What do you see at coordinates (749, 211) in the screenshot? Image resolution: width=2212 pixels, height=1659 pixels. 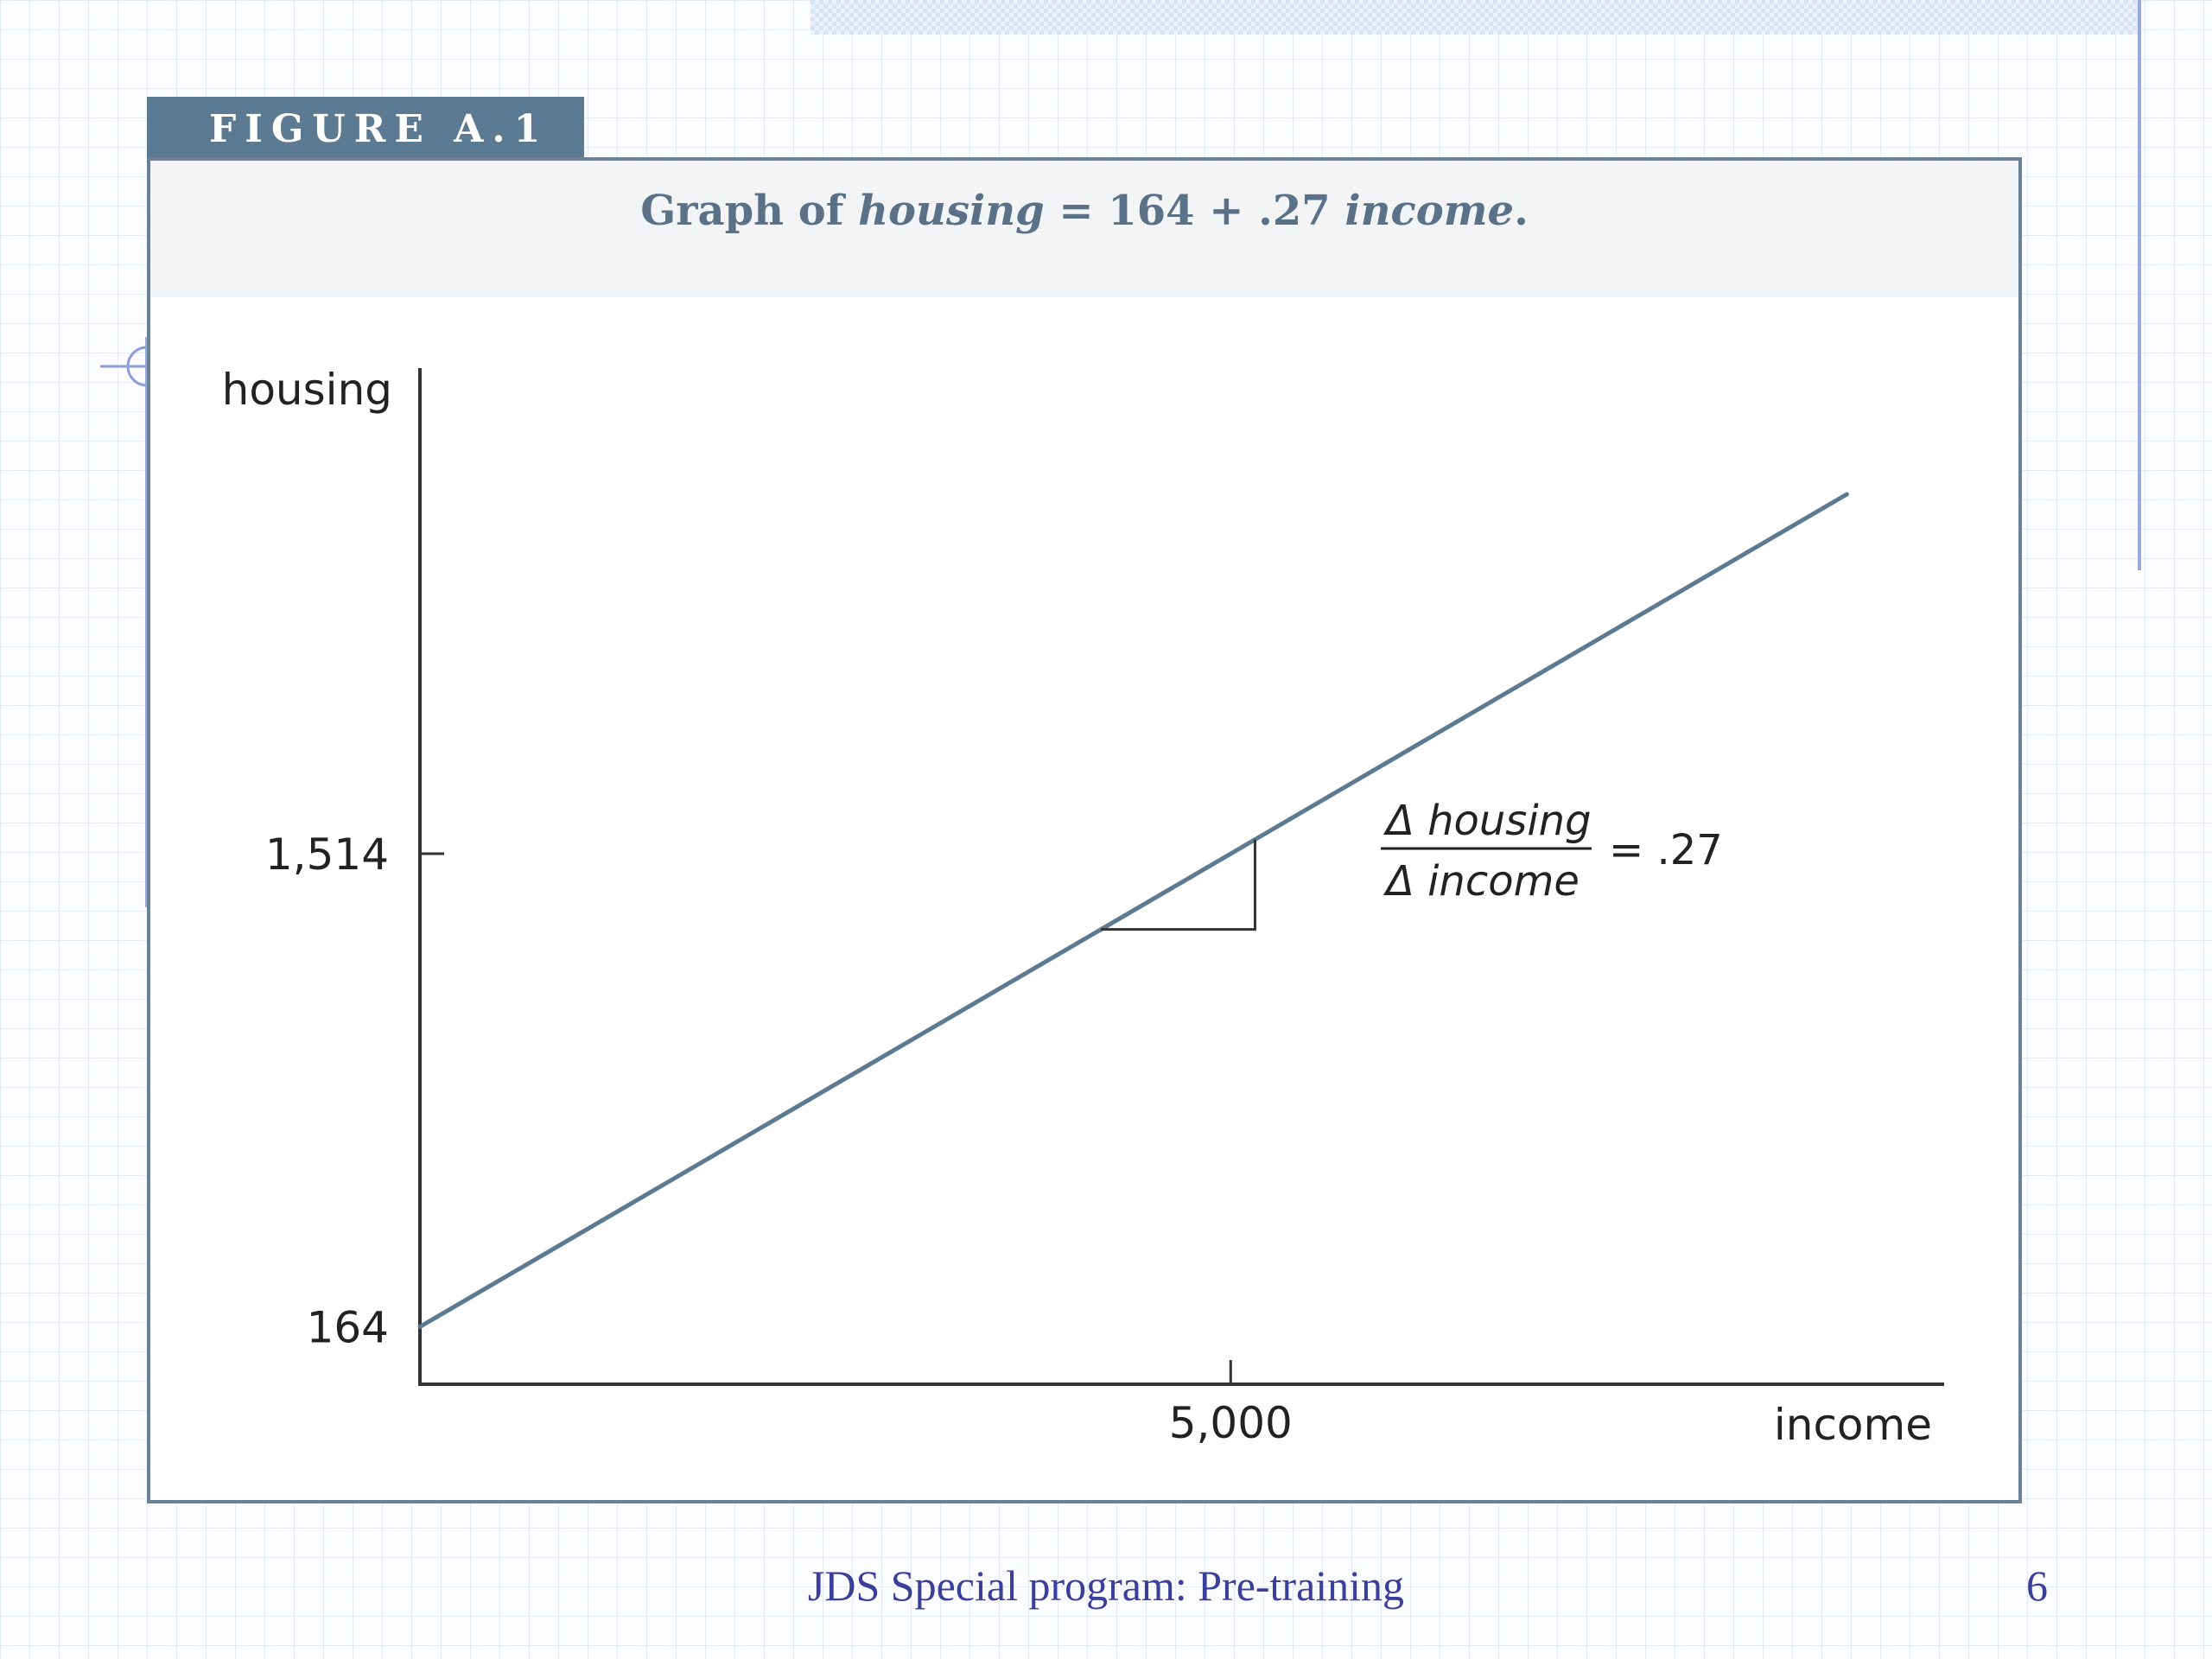 I see `caption-prefix: Graph of` at bounding box center [749, 211].